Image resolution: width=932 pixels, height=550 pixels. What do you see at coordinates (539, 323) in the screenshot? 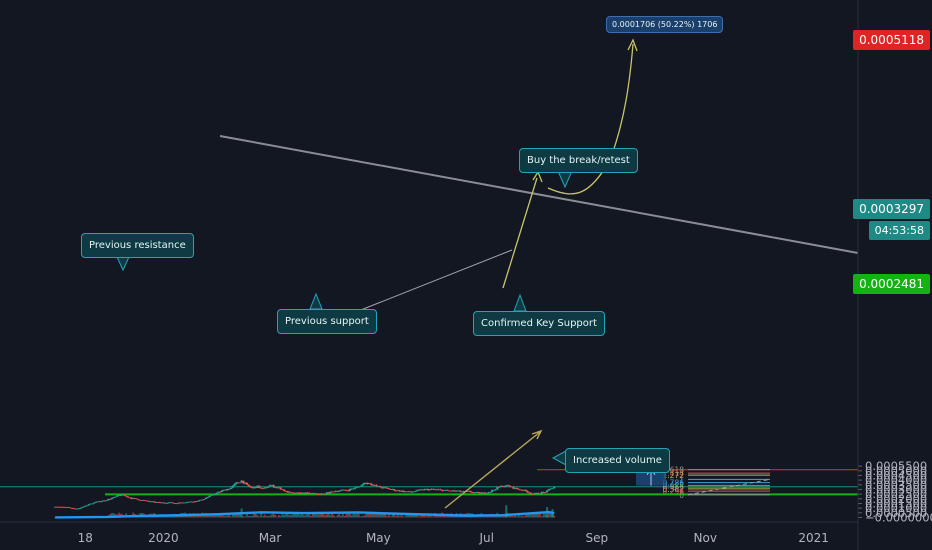
I see `annotation-confirmed-key-support: Confirmed Key Support` at bounding box center [539, 323].